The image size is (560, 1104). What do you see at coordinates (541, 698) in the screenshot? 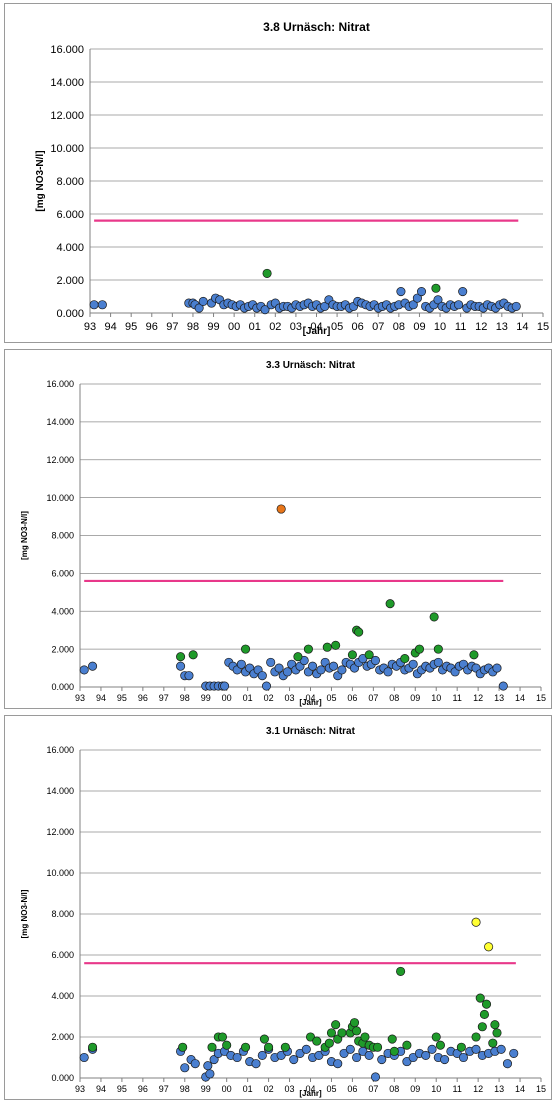
I see `x-tick-label: 15` at bounding box center [541, 698].